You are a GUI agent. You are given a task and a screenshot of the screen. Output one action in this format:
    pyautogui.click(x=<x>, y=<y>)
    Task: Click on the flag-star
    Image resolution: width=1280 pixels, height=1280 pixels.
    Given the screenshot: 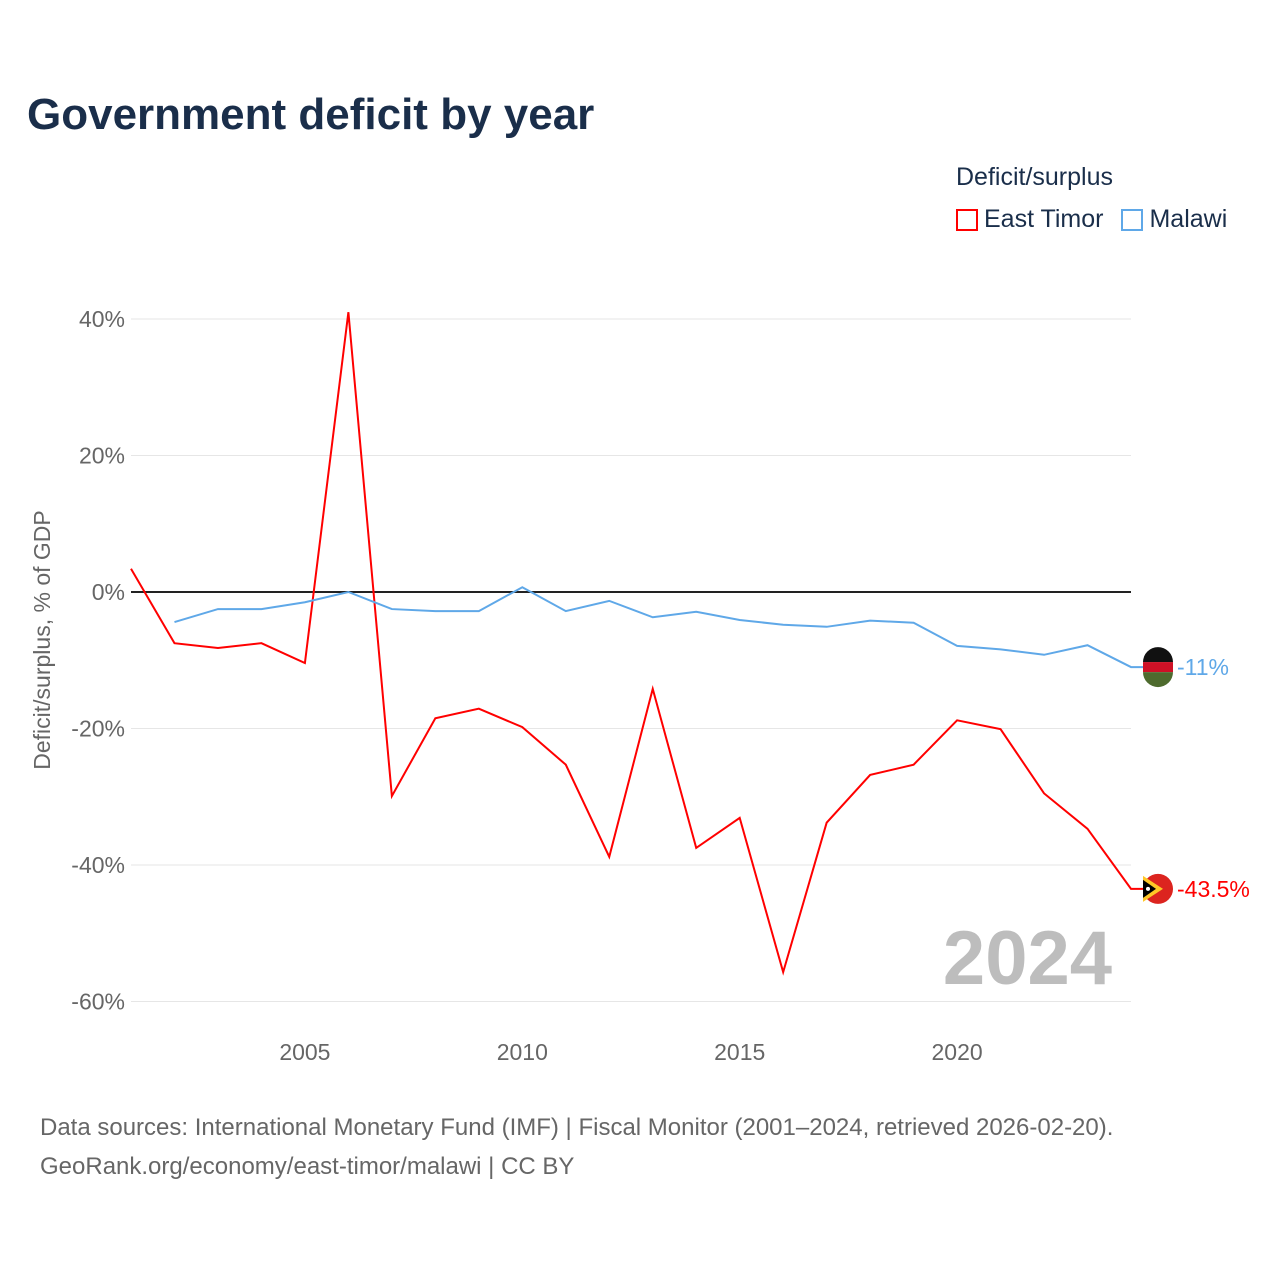 What is the action you would take?
    pyautogui.click(x=1148, y=888)
    